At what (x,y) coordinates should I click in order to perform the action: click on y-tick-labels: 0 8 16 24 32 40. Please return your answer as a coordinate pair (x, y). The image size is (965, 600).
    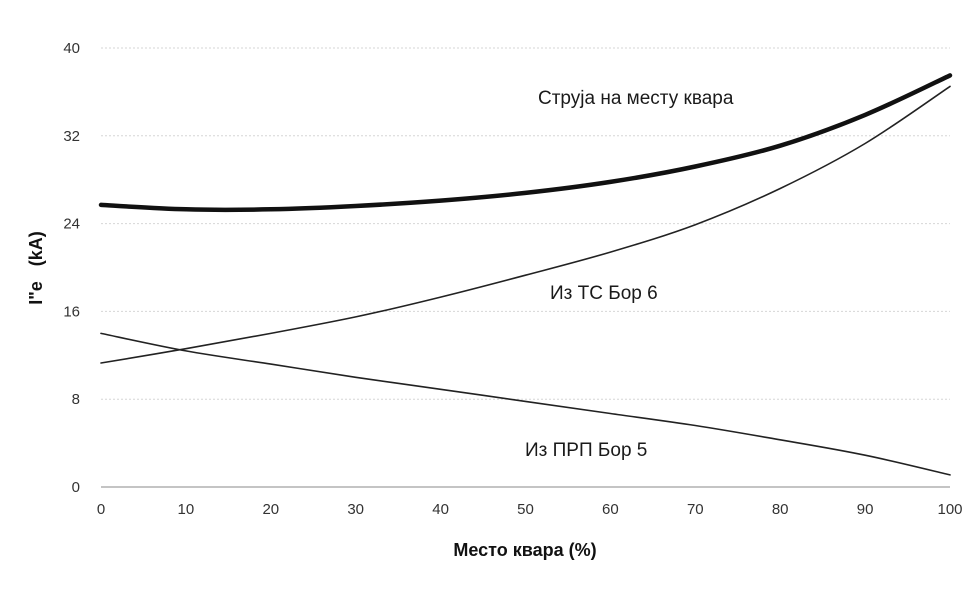
    Looking at the image, I should click on (71, 268).